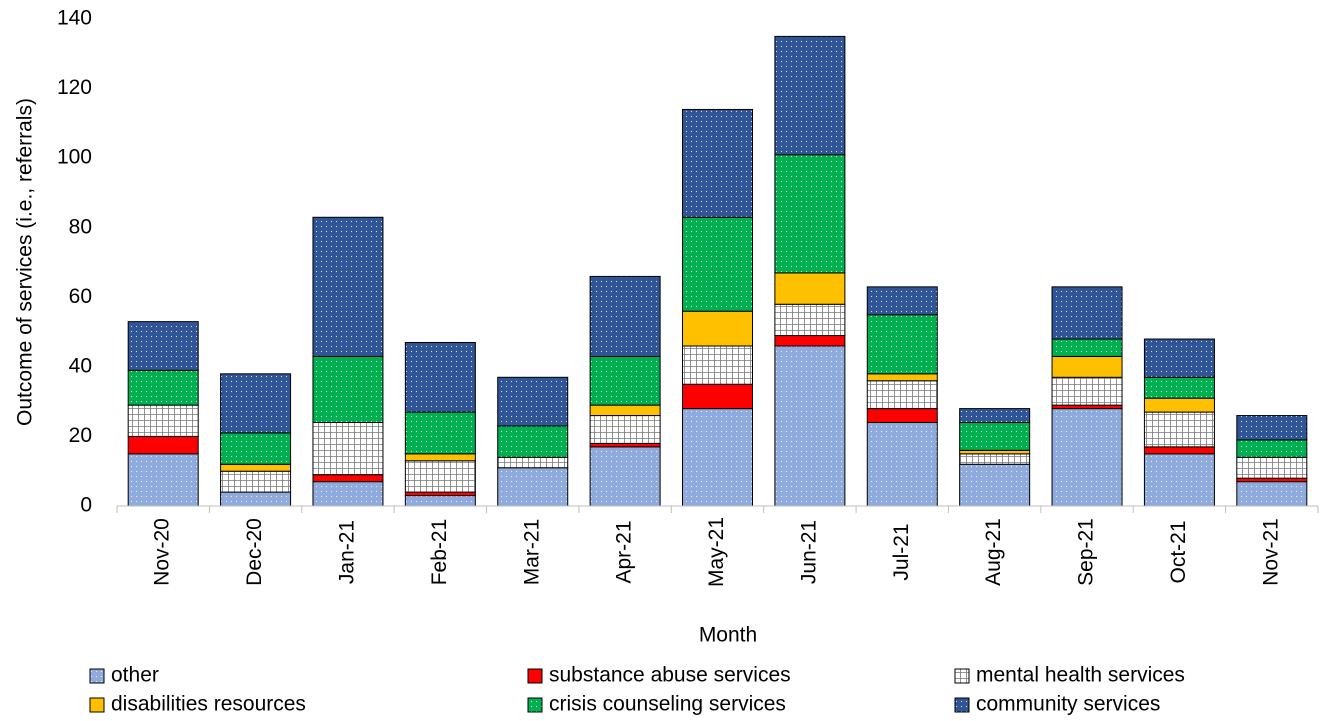 This screenshot has width=1330, height=721. Describe the element at coordinates (624, 551) in the screenshot. I see `x-tick-label: Apr-21` at that location.